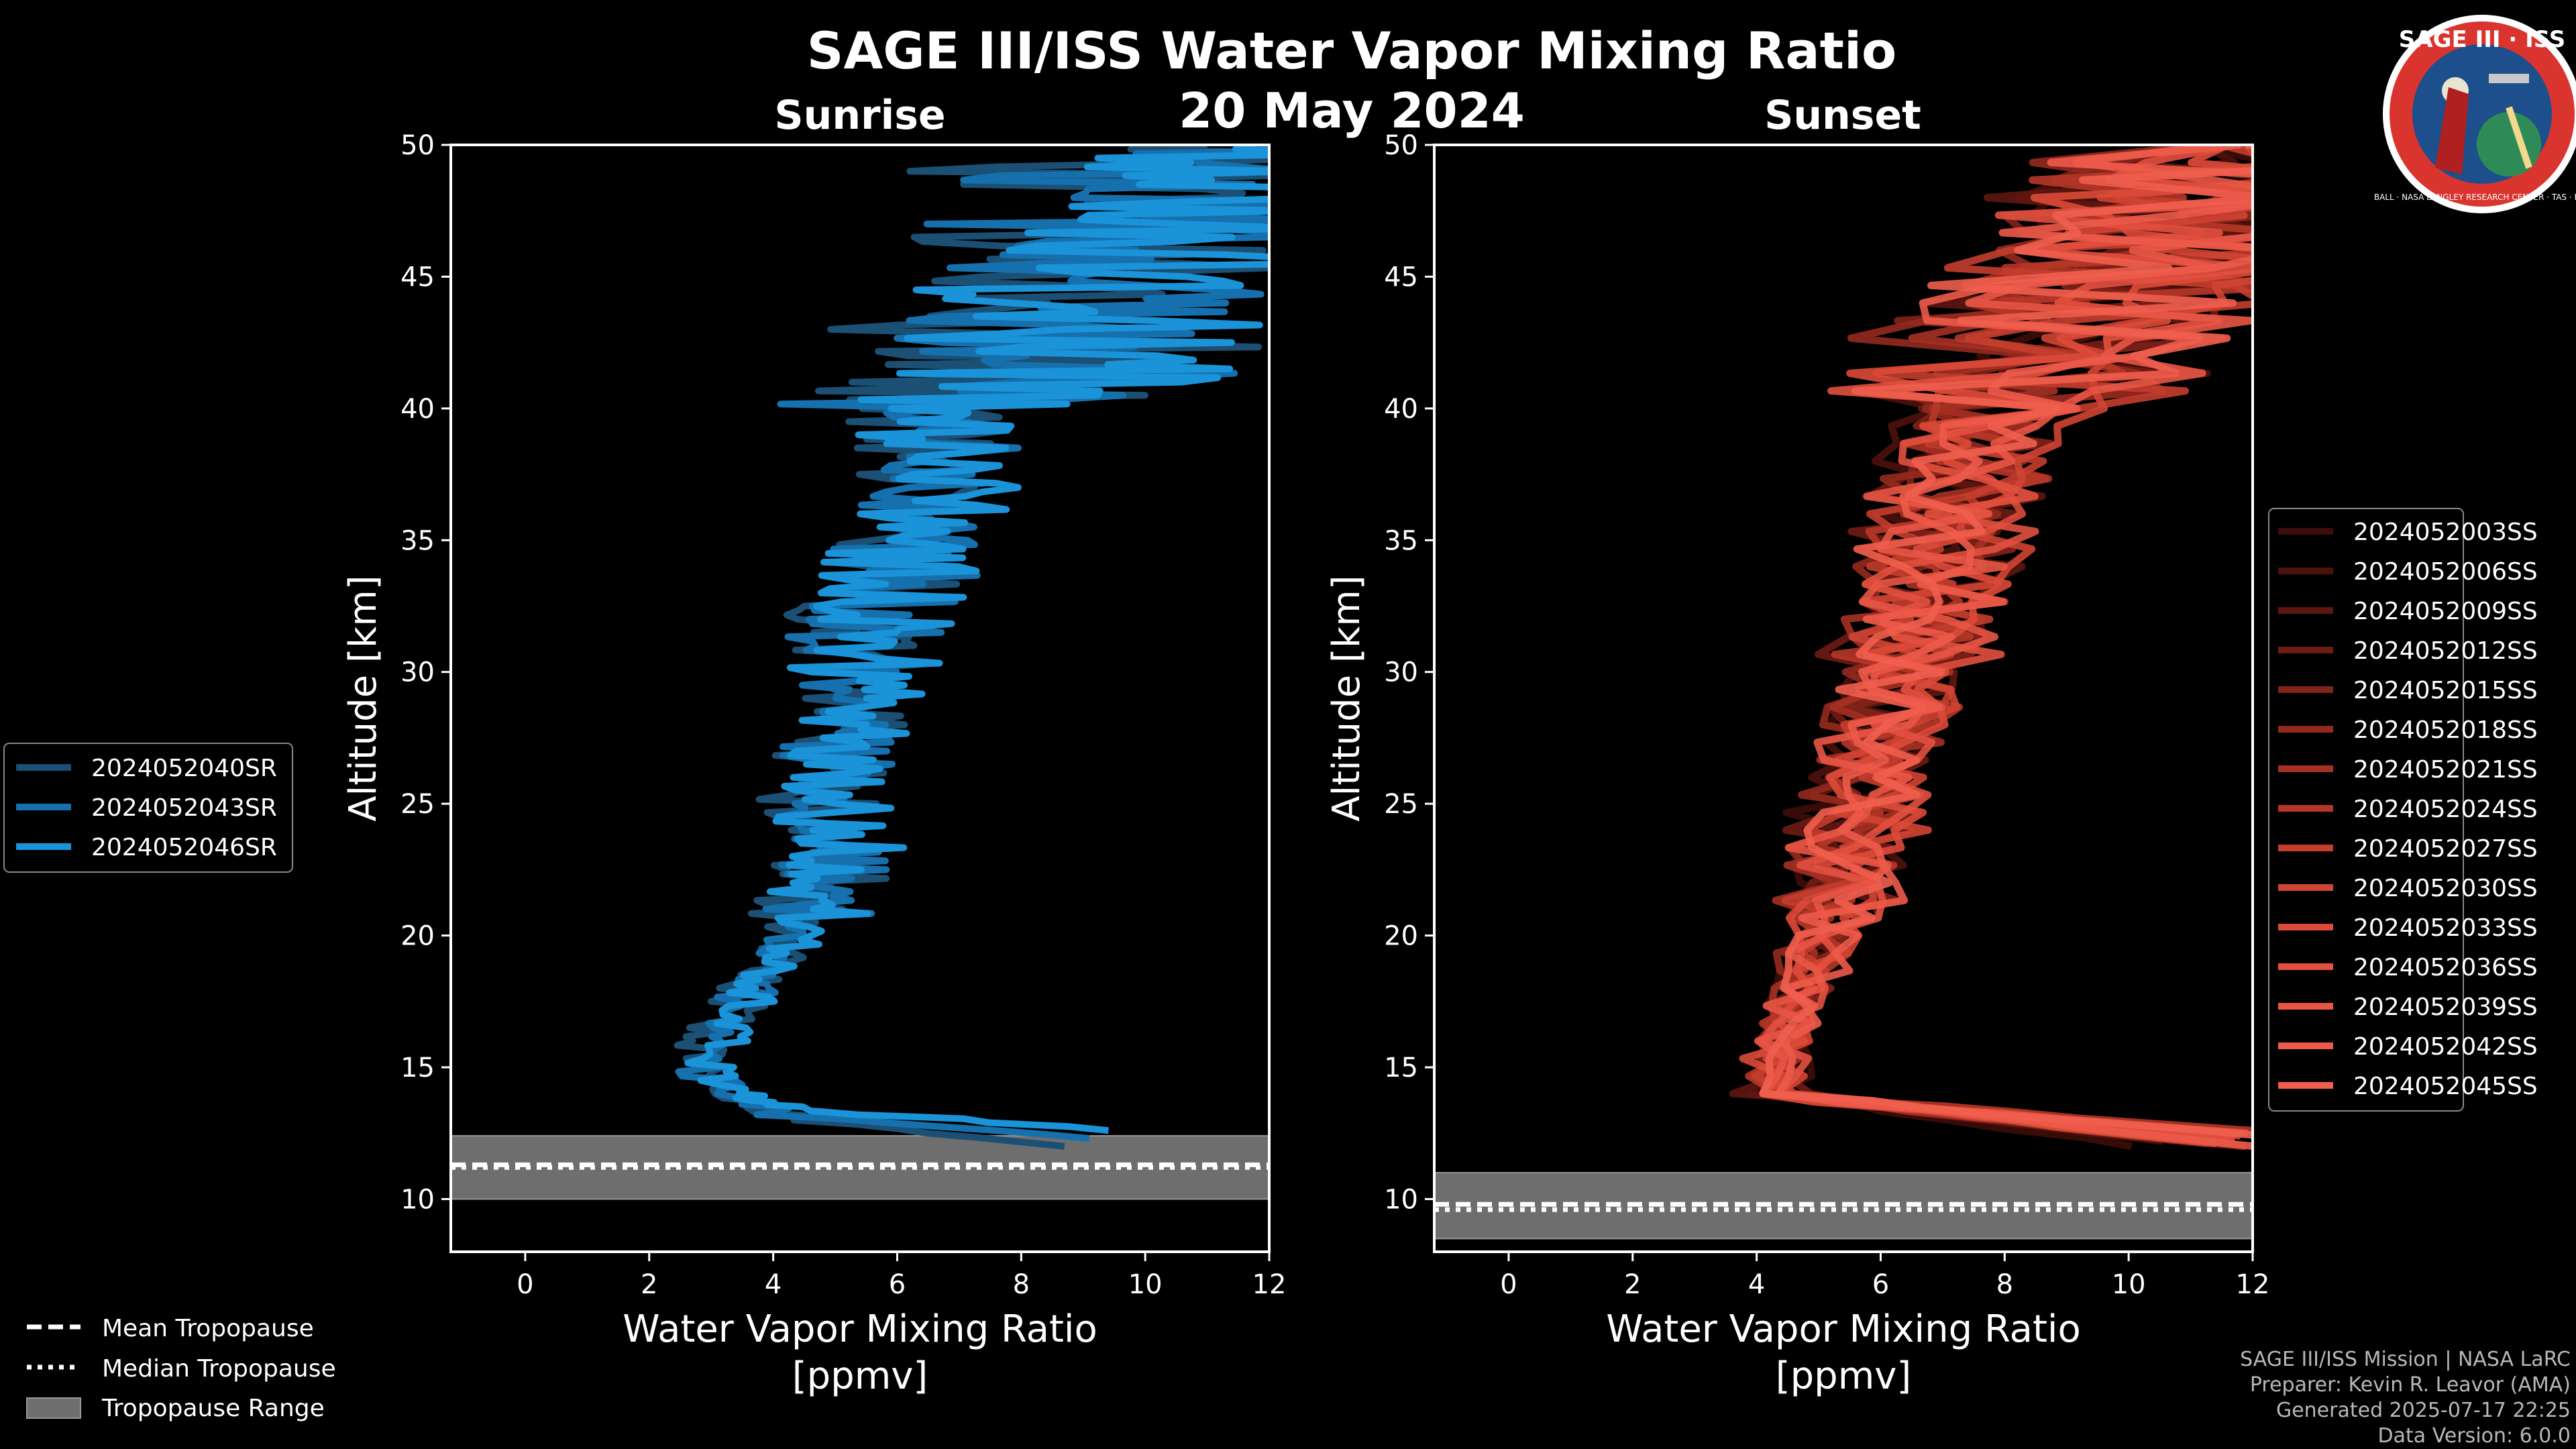  Describe the element at coordinates (859, 115) in the screenshot. I see `sunrise-panel-title: Sunrise` at that location.